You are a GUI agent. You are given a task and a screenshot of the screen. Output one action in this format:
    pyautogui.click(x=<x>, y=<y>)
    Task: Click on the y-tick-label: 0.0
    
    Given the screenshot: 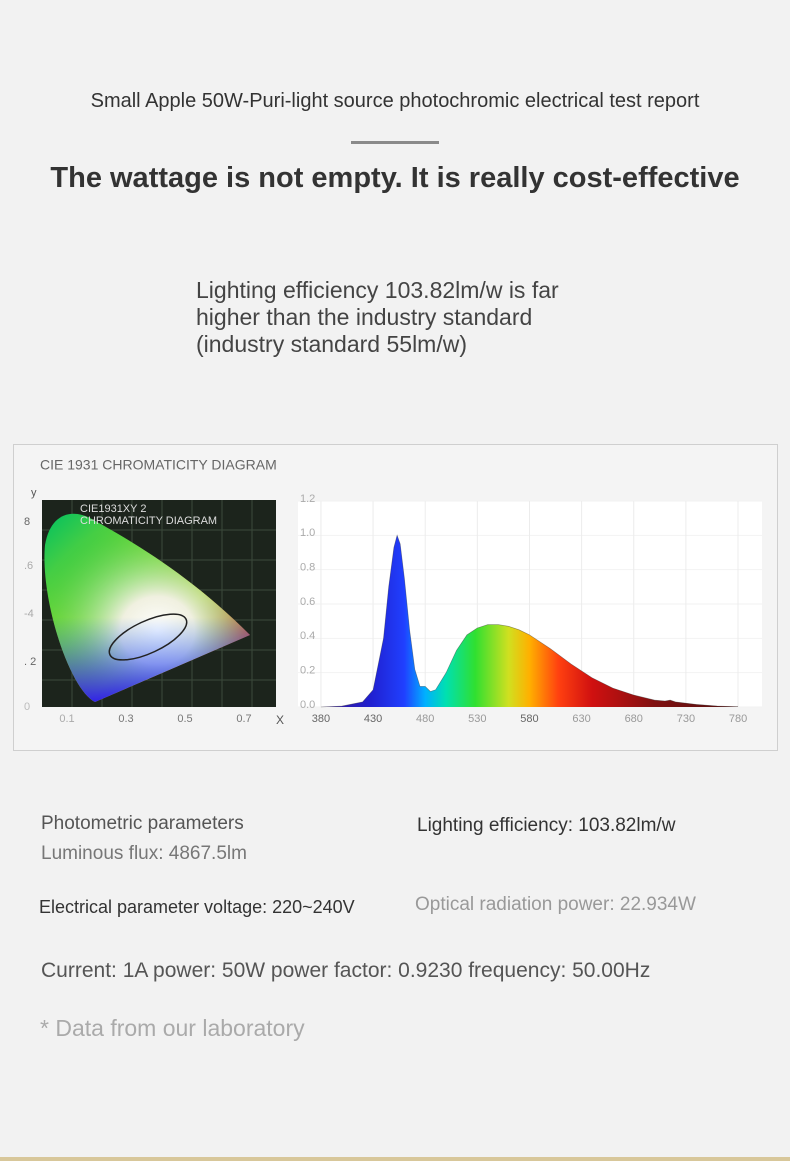 What is the action you would take?
    pyautogui.click(x=307, y=705)
    